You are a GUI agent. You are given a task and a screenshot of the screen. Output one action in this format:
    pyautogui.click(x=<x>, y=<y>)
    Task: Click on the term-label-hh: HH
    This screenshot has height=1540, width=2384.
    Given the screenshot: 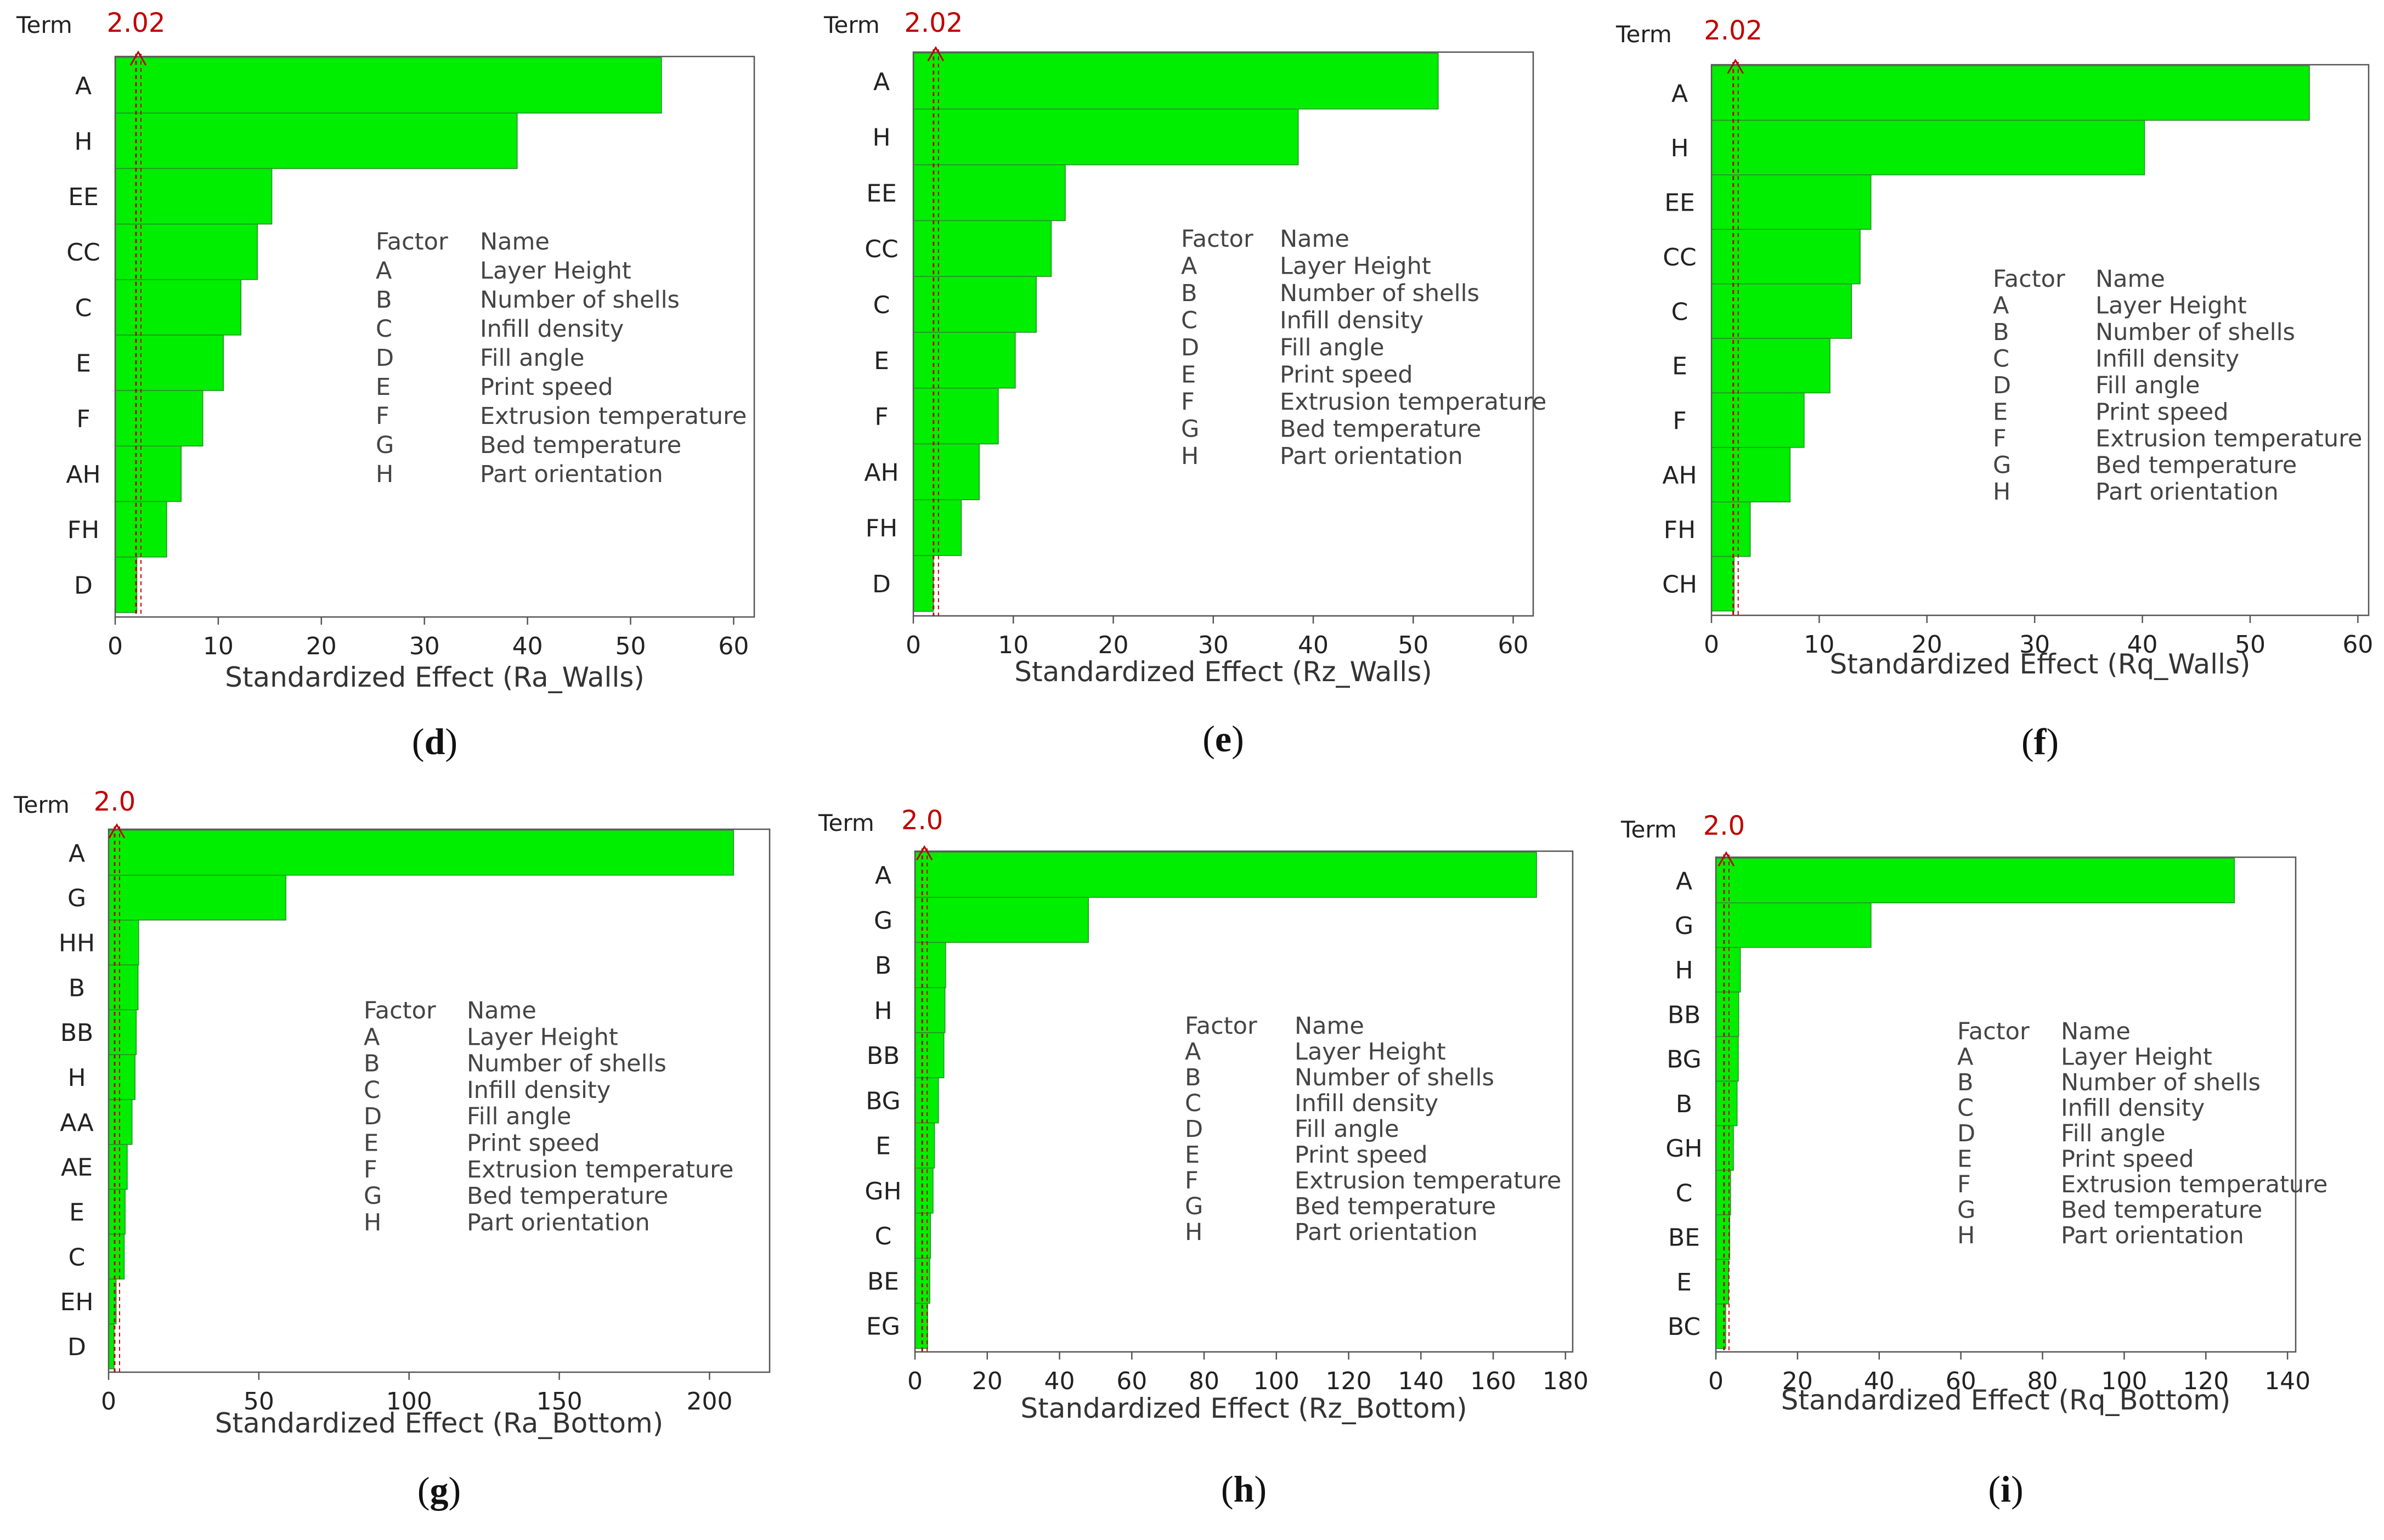 What is the action you would take?
    pyautogui.click(x=77, y=944)
    